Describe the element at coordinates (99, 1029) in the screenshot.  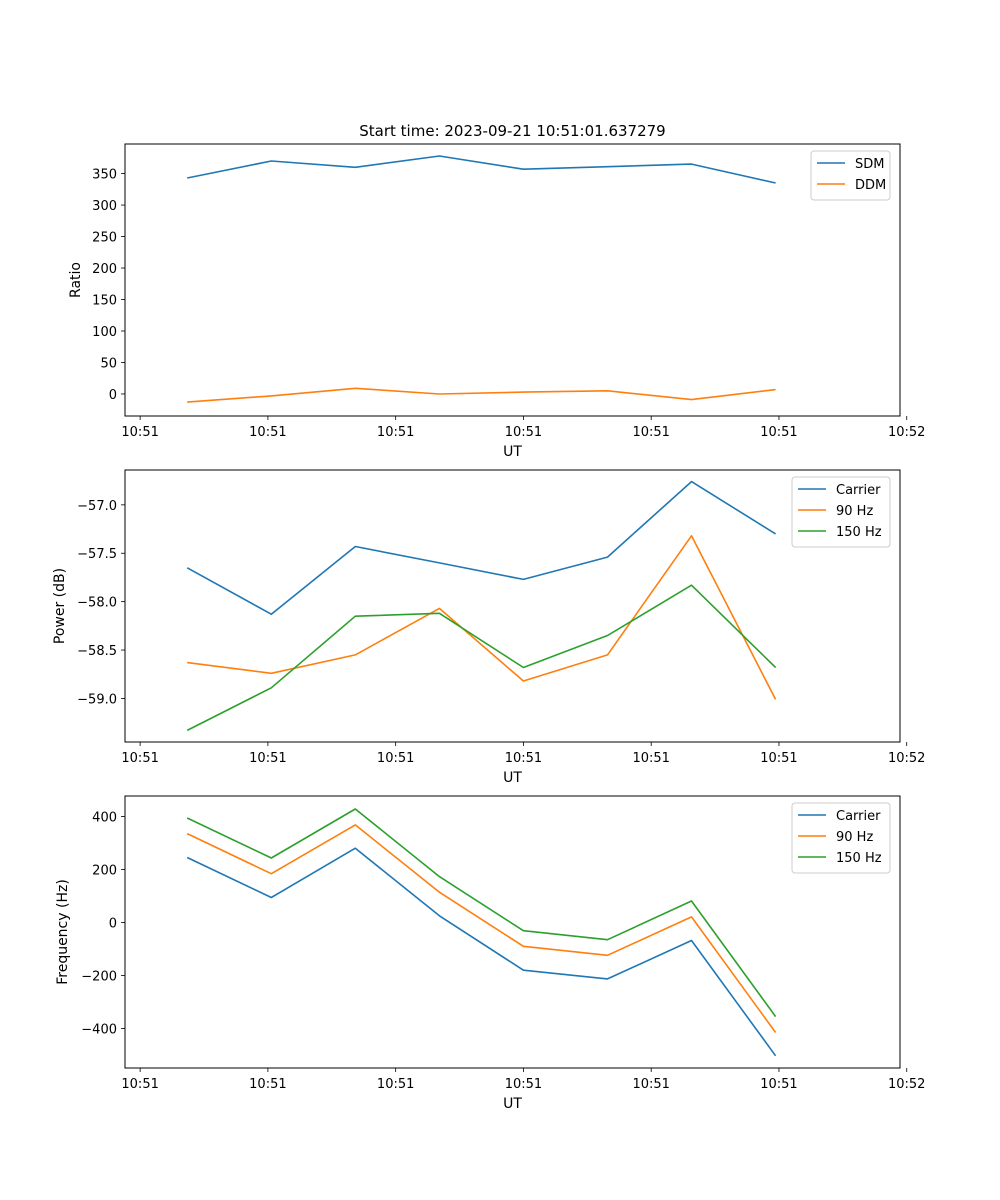
I see `frequency-y-tick-label: −400` at that location.